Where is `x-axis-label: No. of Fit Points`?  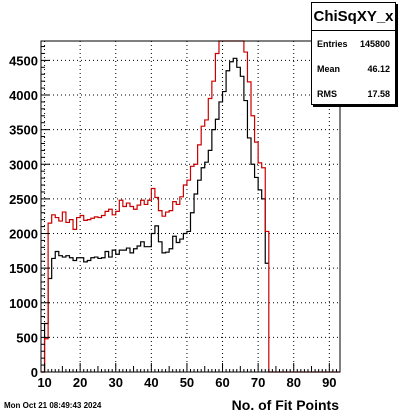
x-axis-label: No. of Fit Points is located at coordinates (286, 405).